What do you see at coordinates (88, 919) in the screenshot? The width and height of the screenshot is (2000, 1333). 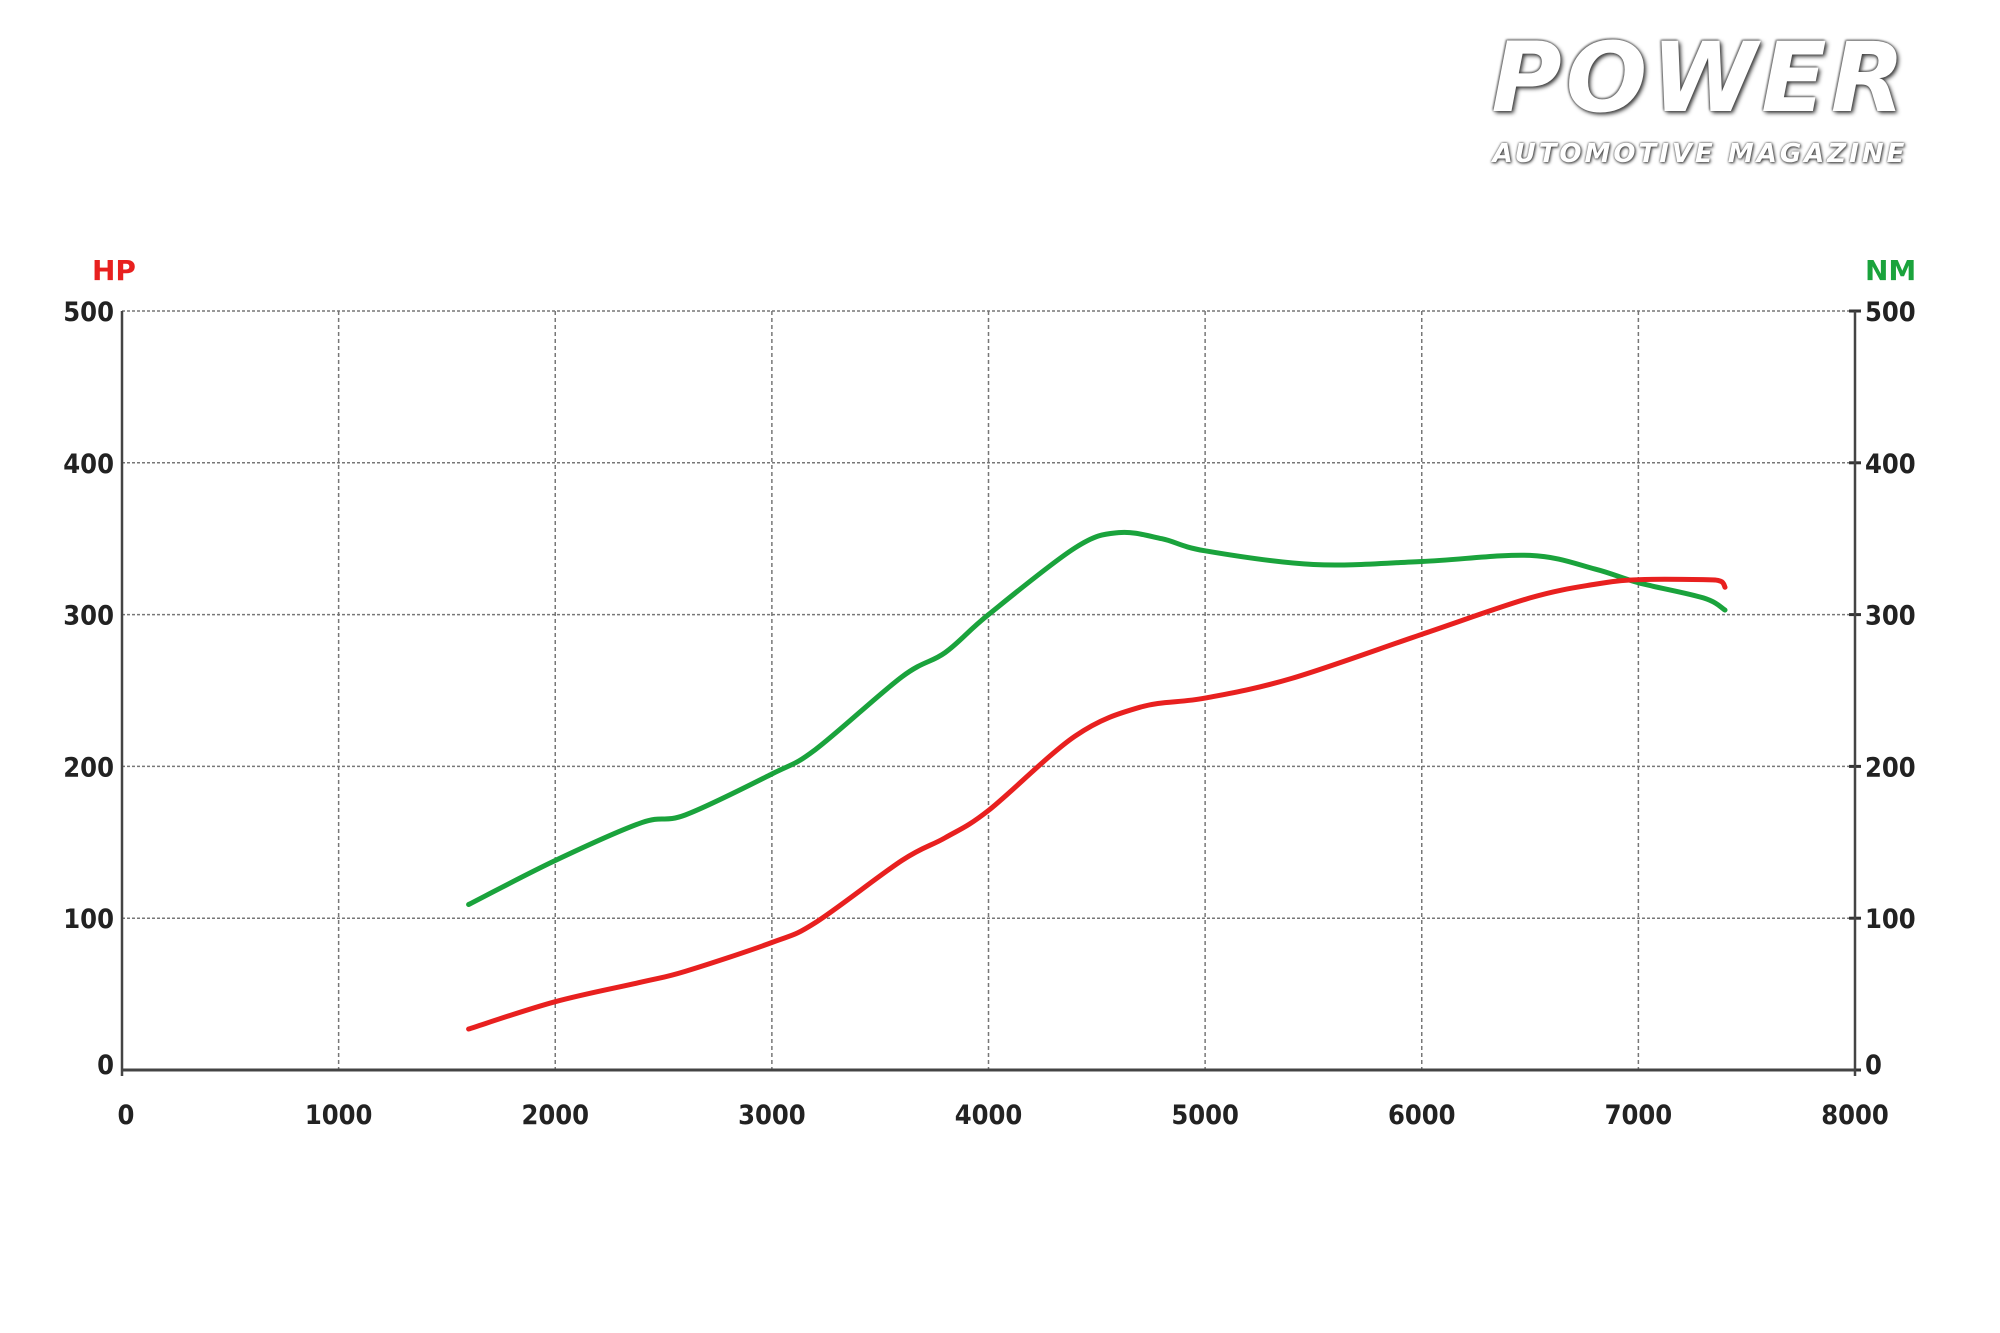 I see `y-tick-label-left: 100` at bounding box center [88, 919].